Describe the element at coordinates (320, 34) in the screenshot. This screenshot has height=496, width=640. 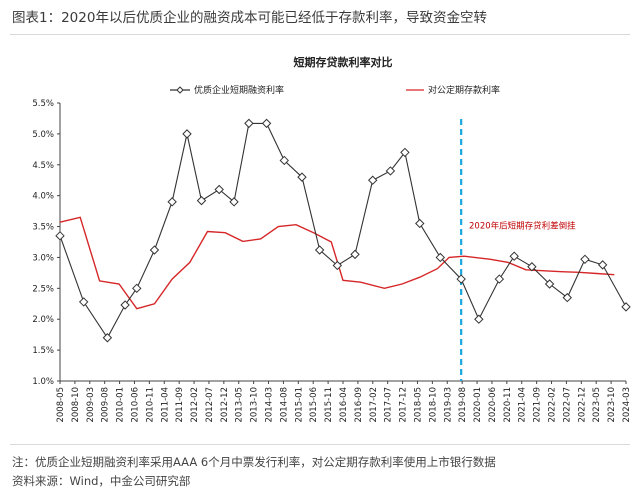
I see `header-divider` at that location.